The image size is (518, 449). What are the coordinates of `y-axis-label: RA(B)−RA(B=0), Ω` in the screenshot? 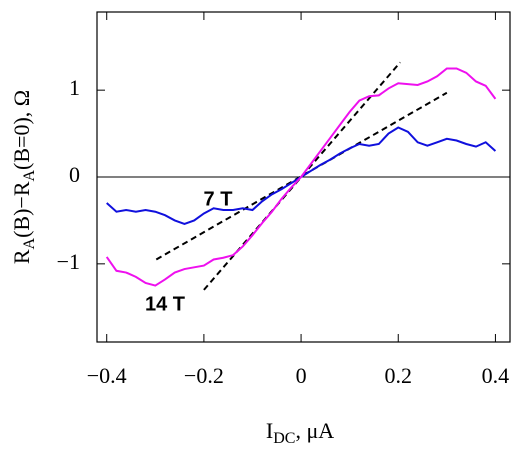 It's located at (23, 177).